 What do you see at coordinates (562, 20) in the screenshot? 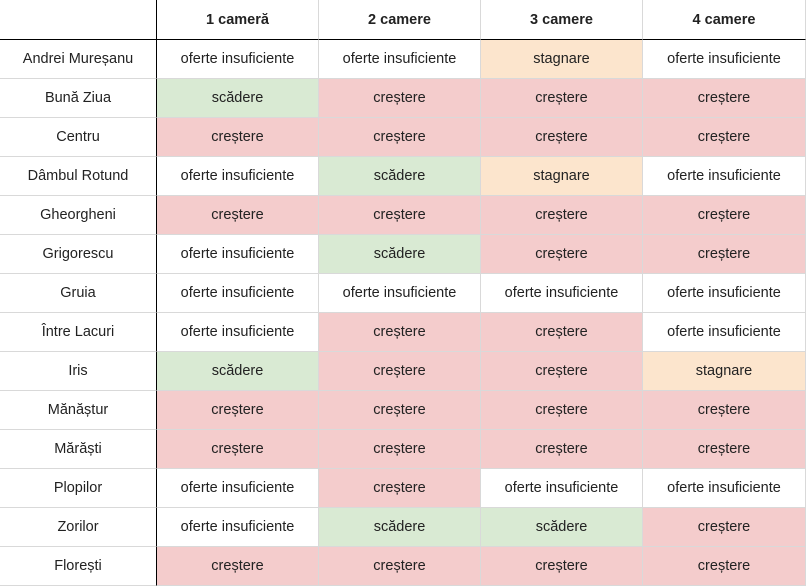
I see `column-header: 3 camere` at bounding box center [562, 20].